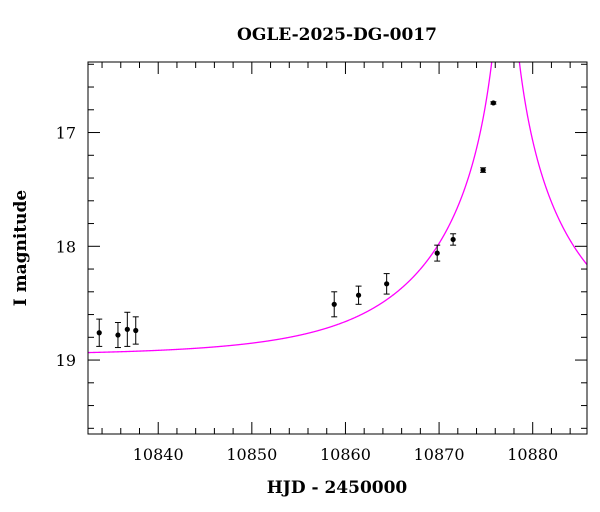  Describe the element at coordinates (251, 454) in the screenshot. I see `x-tick-label: 10850` at that location.